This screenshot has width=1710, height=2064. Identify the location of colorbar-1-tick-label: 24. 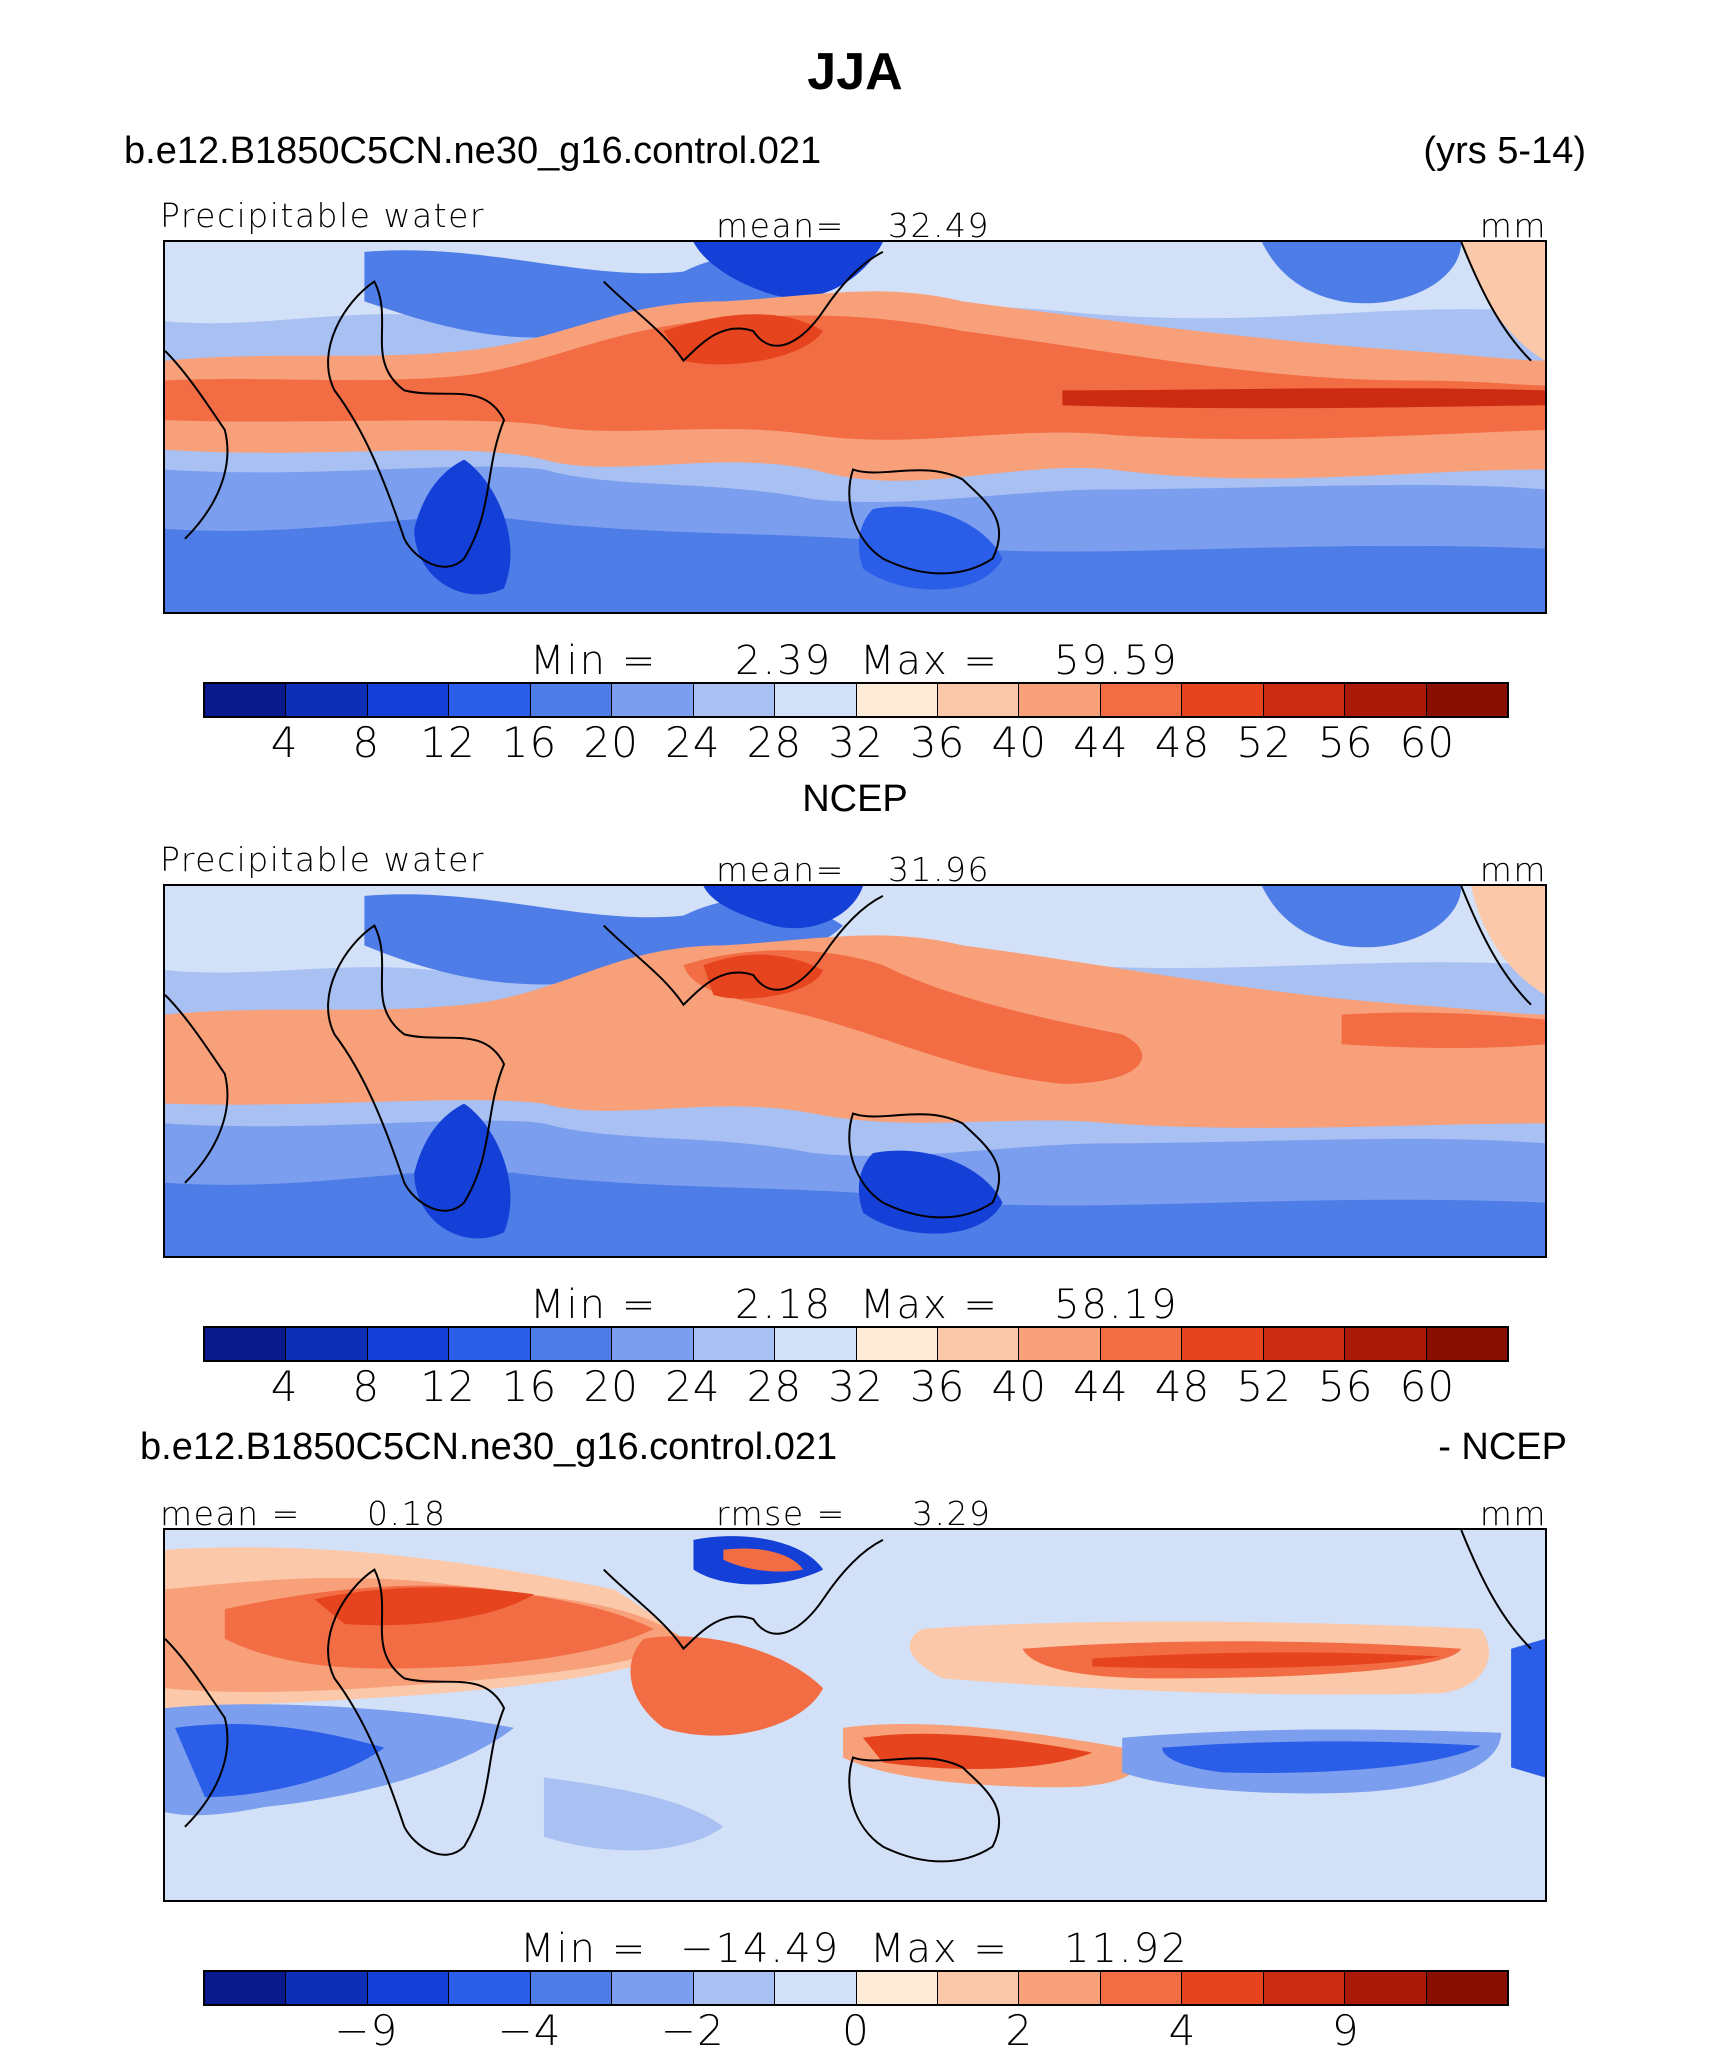
(693, 742).